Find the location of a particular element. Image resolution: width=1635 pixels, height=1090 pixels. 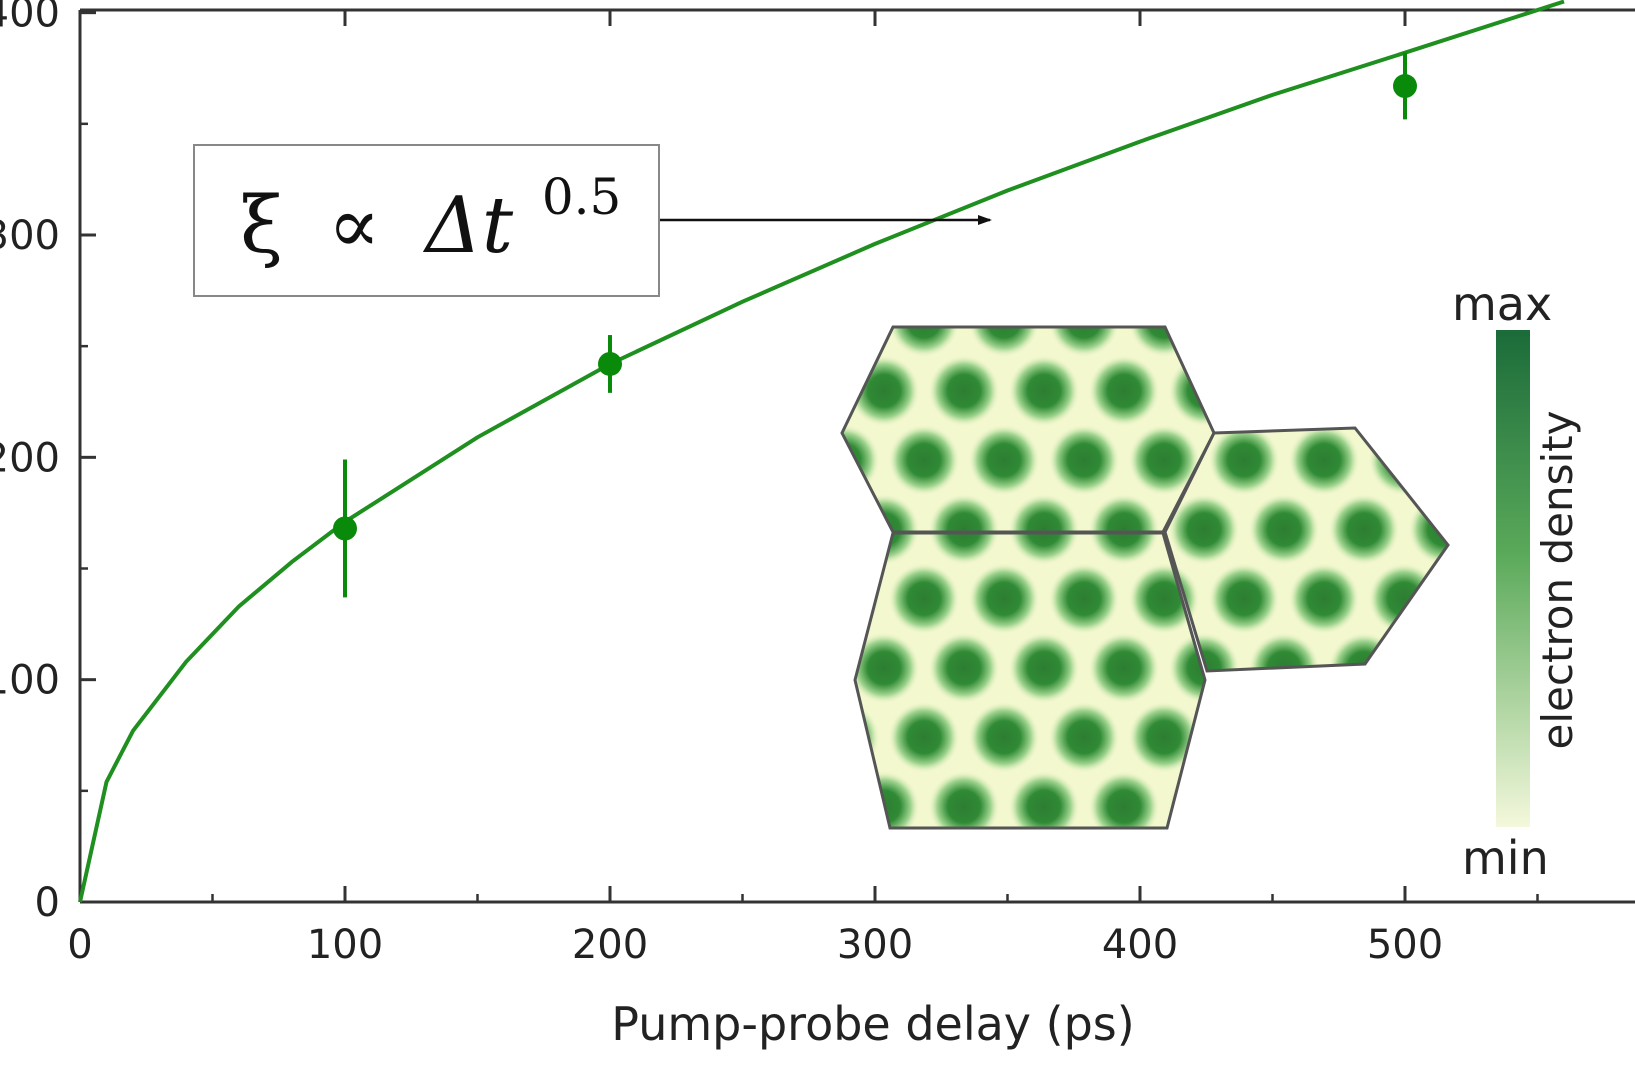

x-tick-label: 100 is located at coordinates (345, 945).